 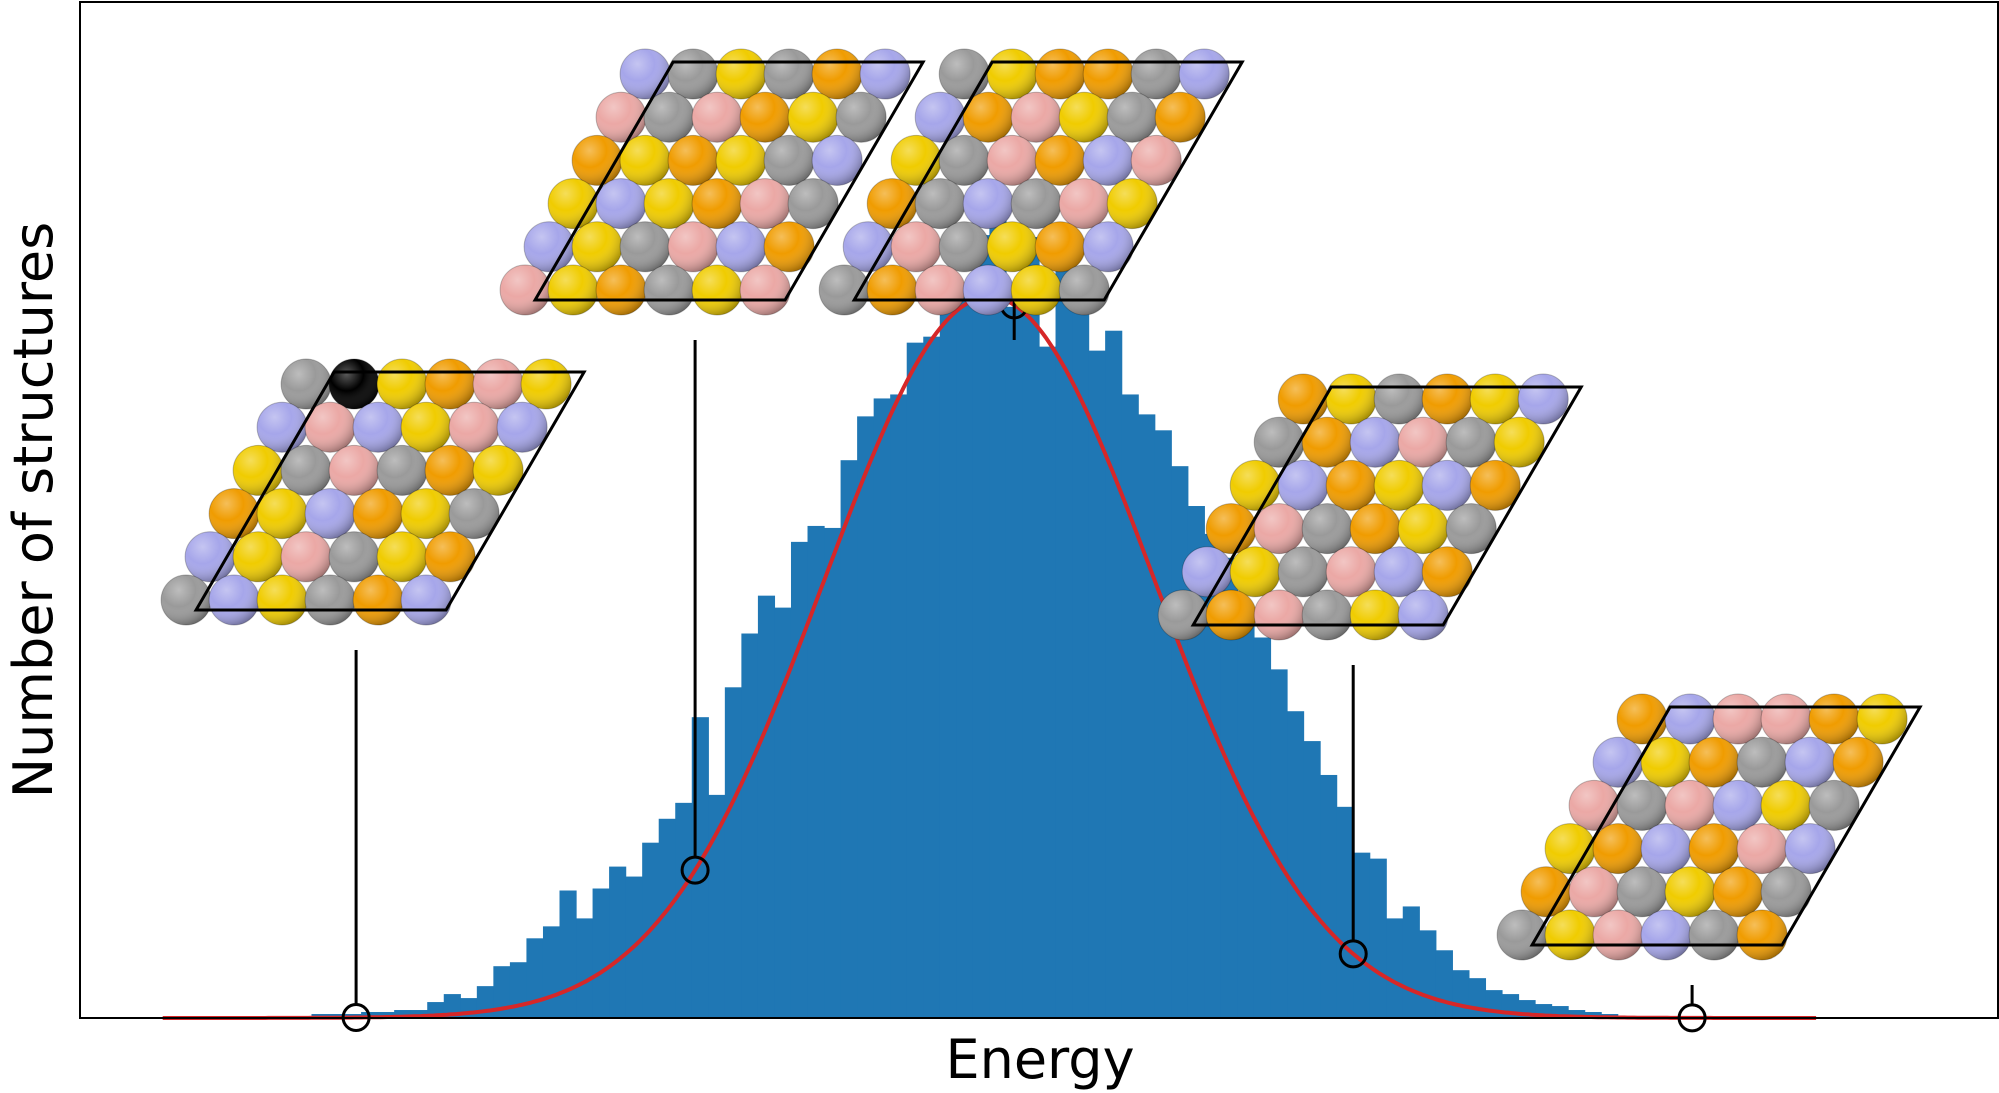 I want to click on y-axis-label: Number of structures, so click(x=33, y=510).